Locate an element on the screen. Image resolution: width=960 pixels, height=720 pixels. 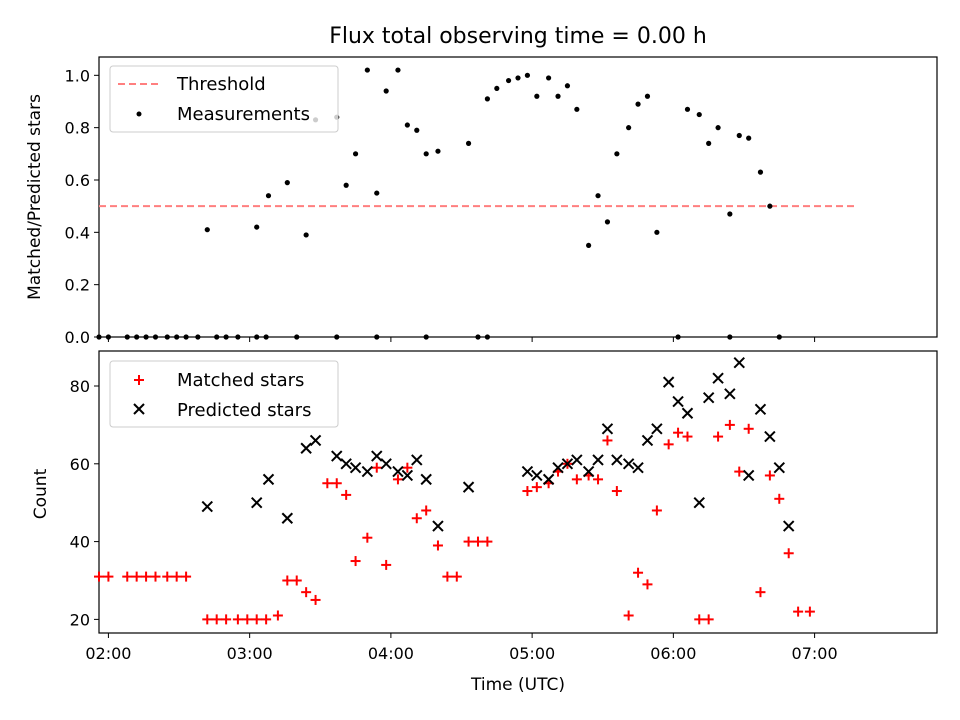
y-tick-label: 1.0 is located at coordinates (77, 75).